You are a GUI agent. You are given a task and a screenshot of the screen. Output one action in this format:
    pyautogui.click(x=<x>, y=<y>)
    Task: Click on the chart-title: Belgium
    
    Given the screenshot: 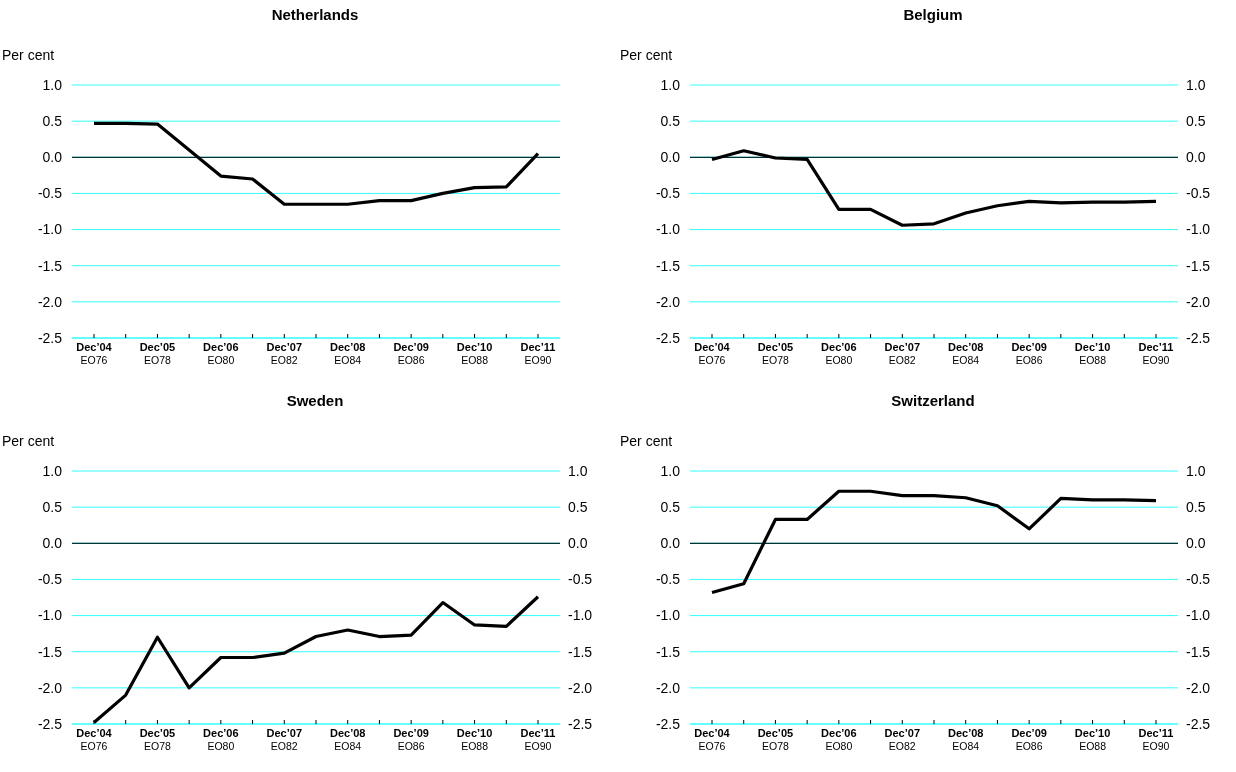 What is the action you would take?
    pyautogui.click(x=933, y=14)
    